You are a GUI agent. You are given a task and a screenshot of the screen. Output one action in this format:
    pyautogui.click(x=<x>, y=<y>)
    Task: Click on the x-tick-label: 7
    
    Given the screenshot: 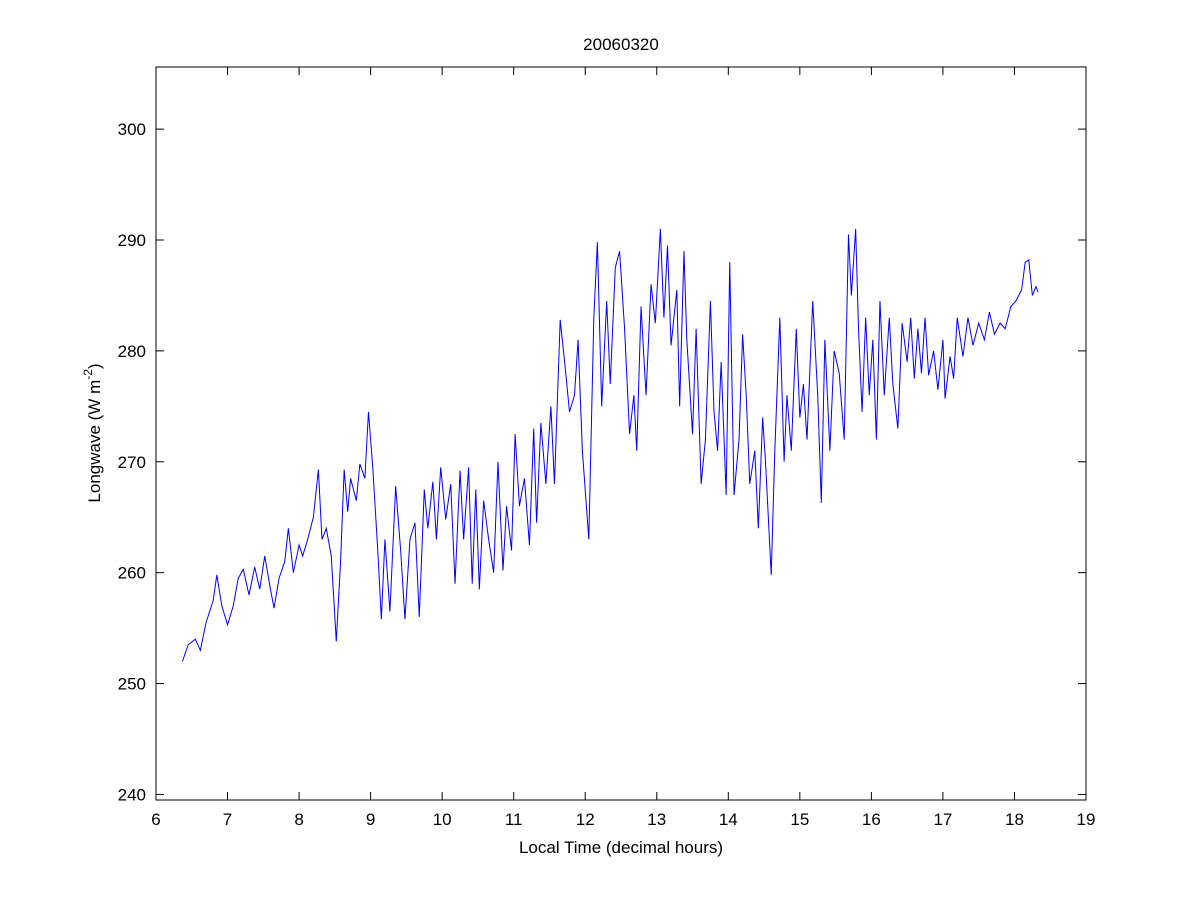 What is the action you would take?
    pyautogui.click(x=227, y=819)
    